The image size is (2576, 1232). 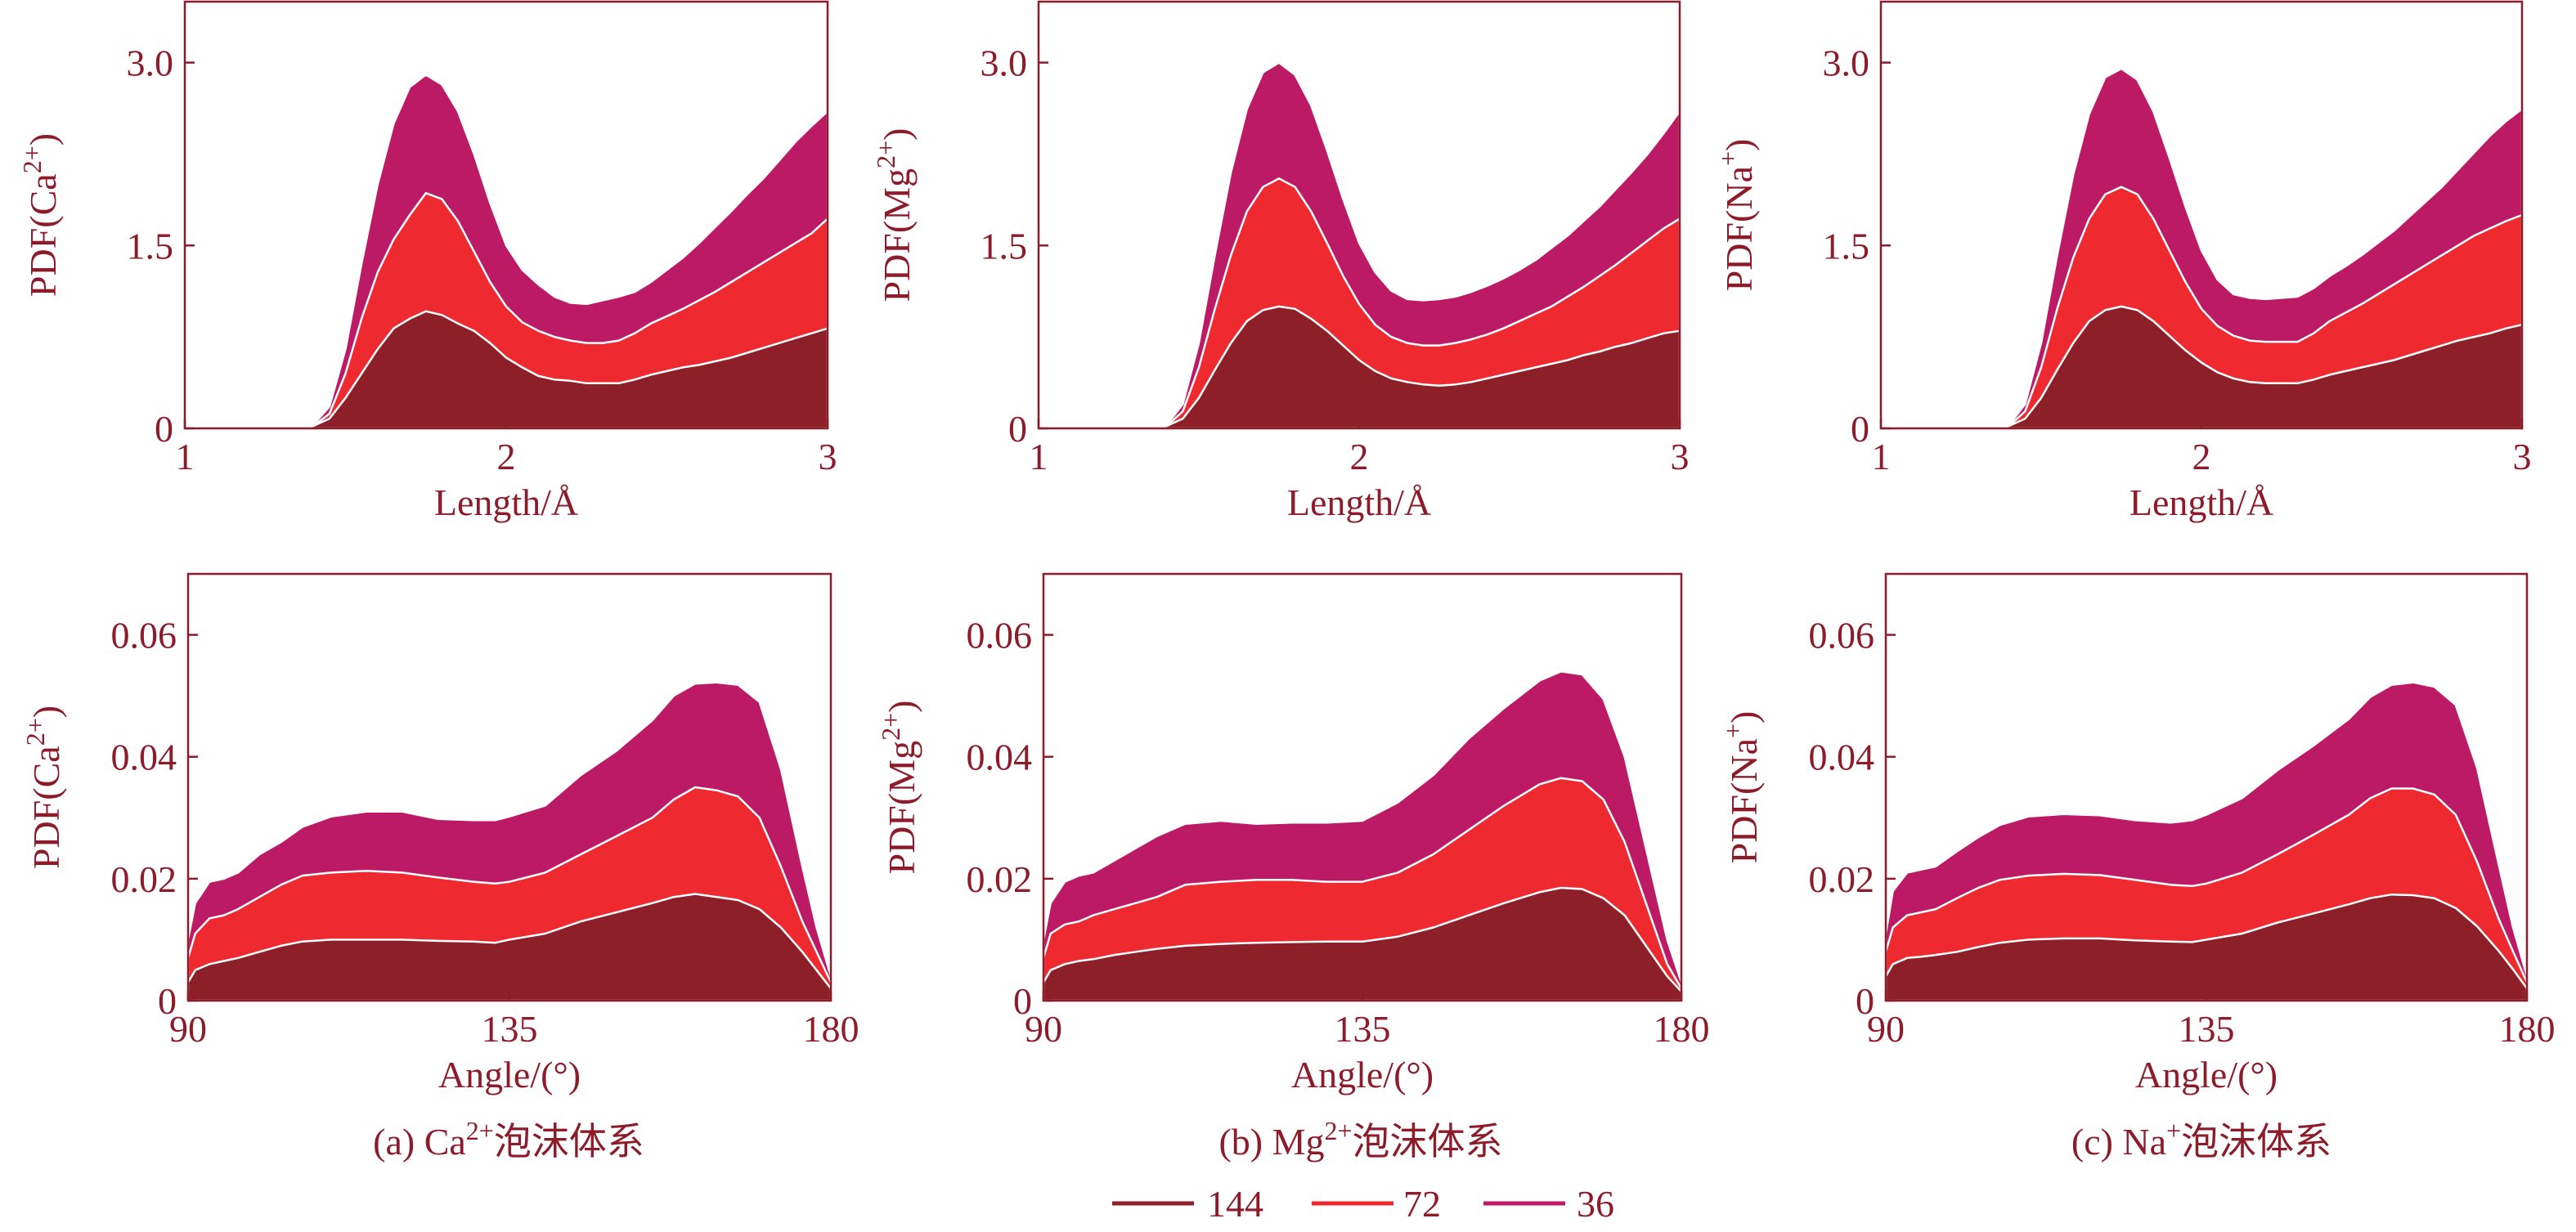 What do you see at coordinates (1000, 879) in the screenshot?
I see `ytick-label-b-bottom-1: 0.02` at bounding box center [1000, 879].